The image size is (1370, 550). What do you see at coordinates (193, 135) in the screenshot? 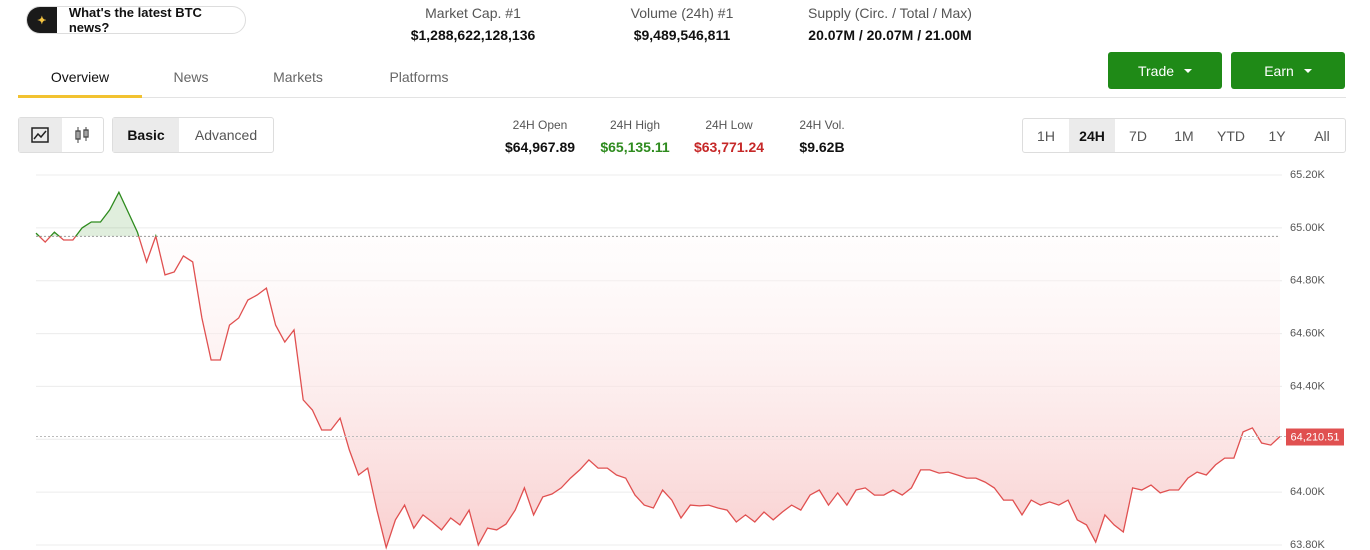
I see `view-mode-toggle: Basic Advanced` at bounding box center [193, 135].